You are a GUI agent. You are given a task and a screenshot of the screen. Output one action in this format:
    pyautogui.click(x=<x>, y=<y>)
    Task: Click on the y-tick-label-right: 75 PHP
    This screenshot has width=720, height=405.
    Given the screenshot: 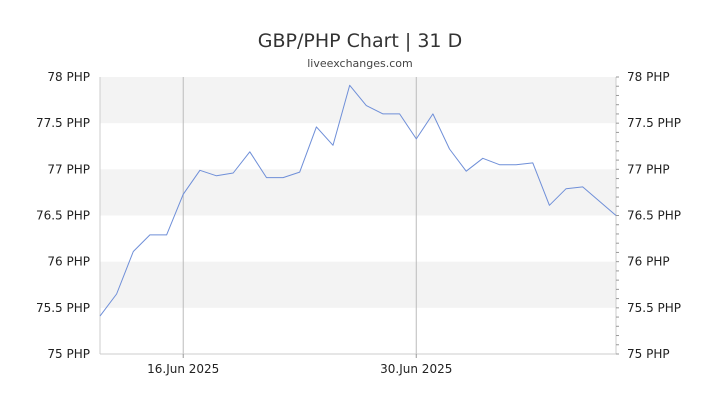 What is the action you would take?
    pyautogui.click(x=648, y=354)
    